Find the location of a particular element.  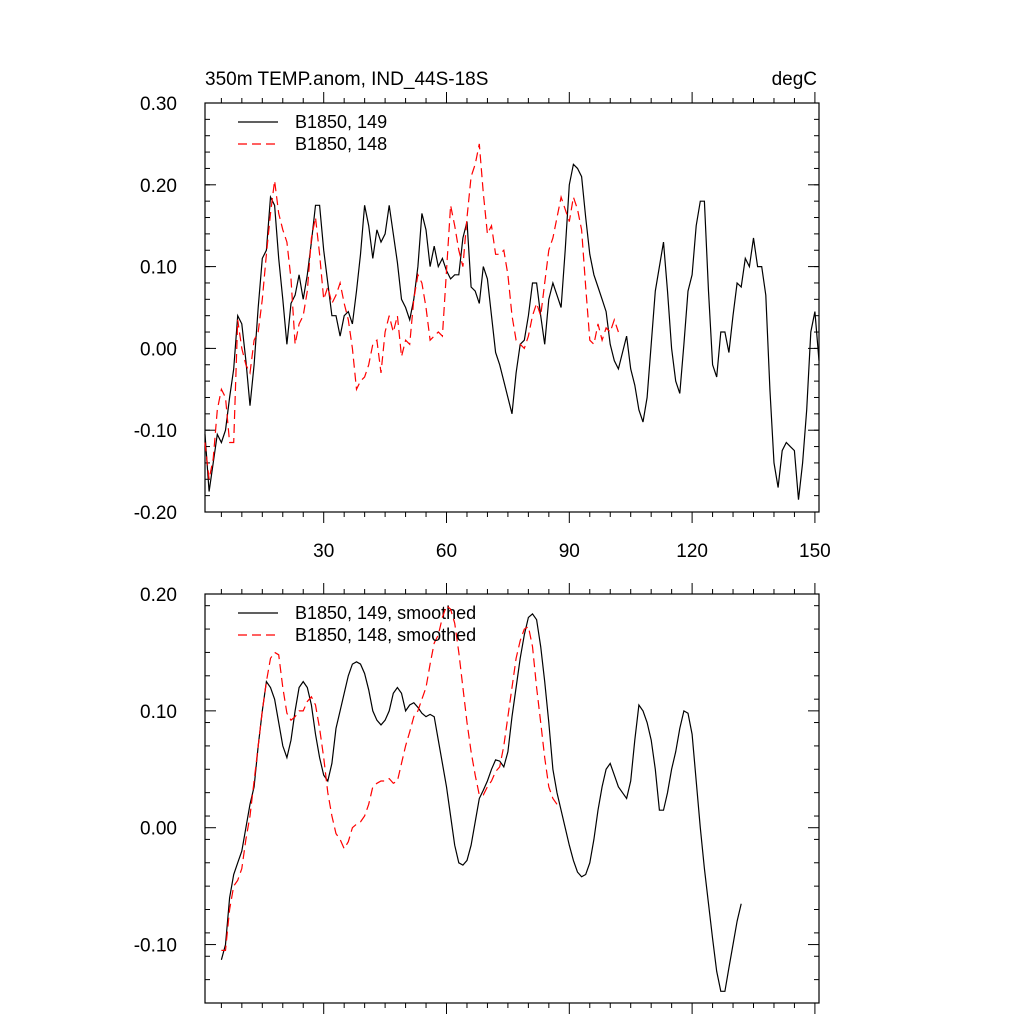

x-tick-label: 120 is located at coordinates (692, 551).